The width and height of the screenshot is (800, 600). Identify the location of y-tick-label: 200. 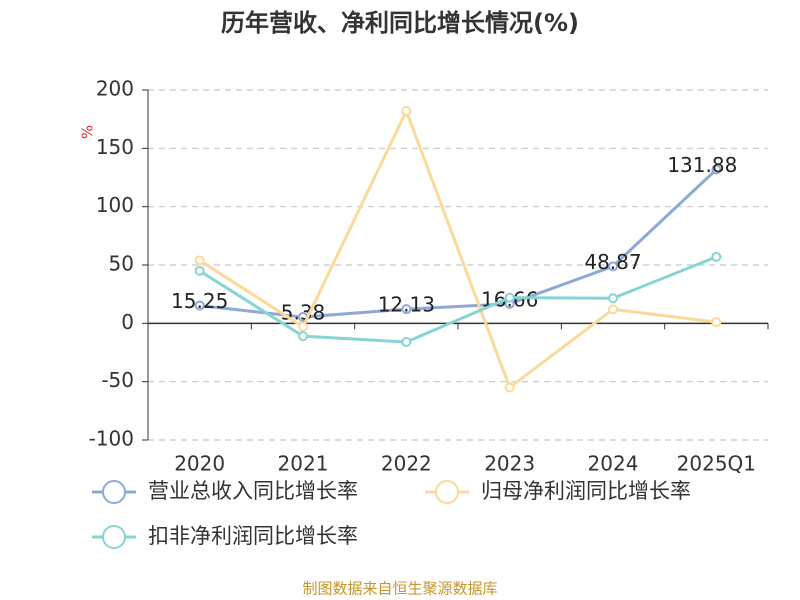
(115, 89).